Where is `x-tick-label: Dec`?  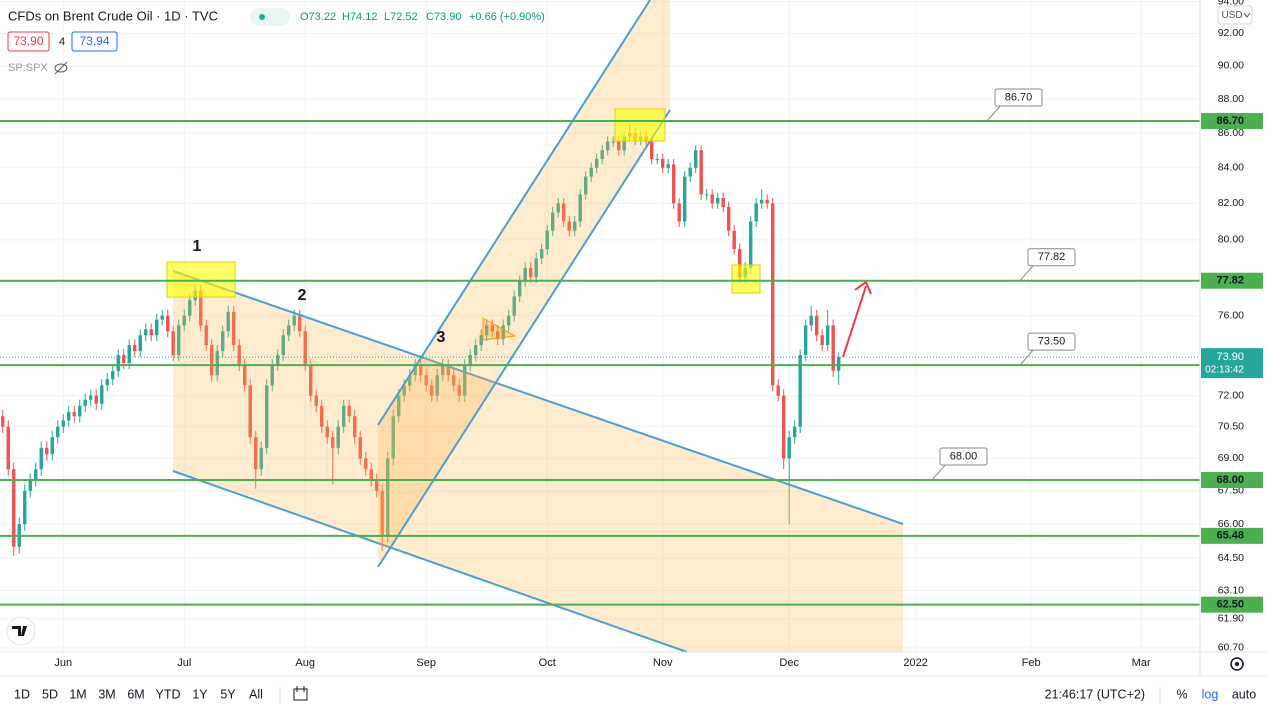
x-tick-label: Dec is located at coordinates (789, 663).